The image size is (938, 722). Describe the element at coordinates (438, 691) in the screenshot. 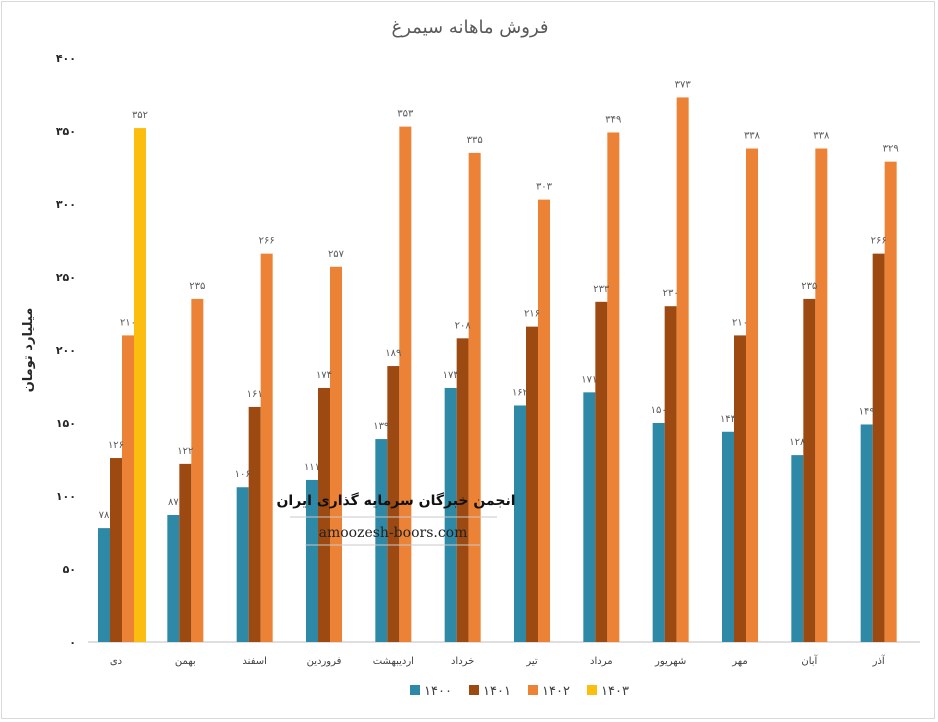

I see `legend-label: ۱۴۰۰` at that location.